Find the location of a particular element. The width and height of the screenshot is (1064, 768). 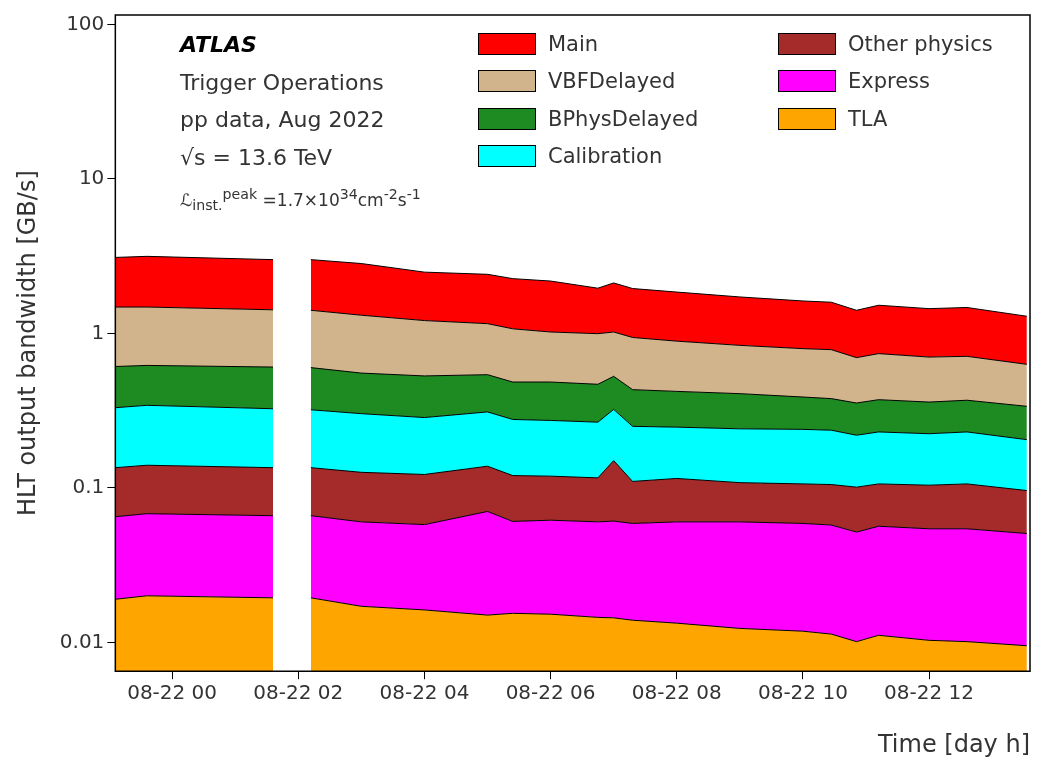

x-tick-label: 08-22 10 is located at coordinates (802, 692).